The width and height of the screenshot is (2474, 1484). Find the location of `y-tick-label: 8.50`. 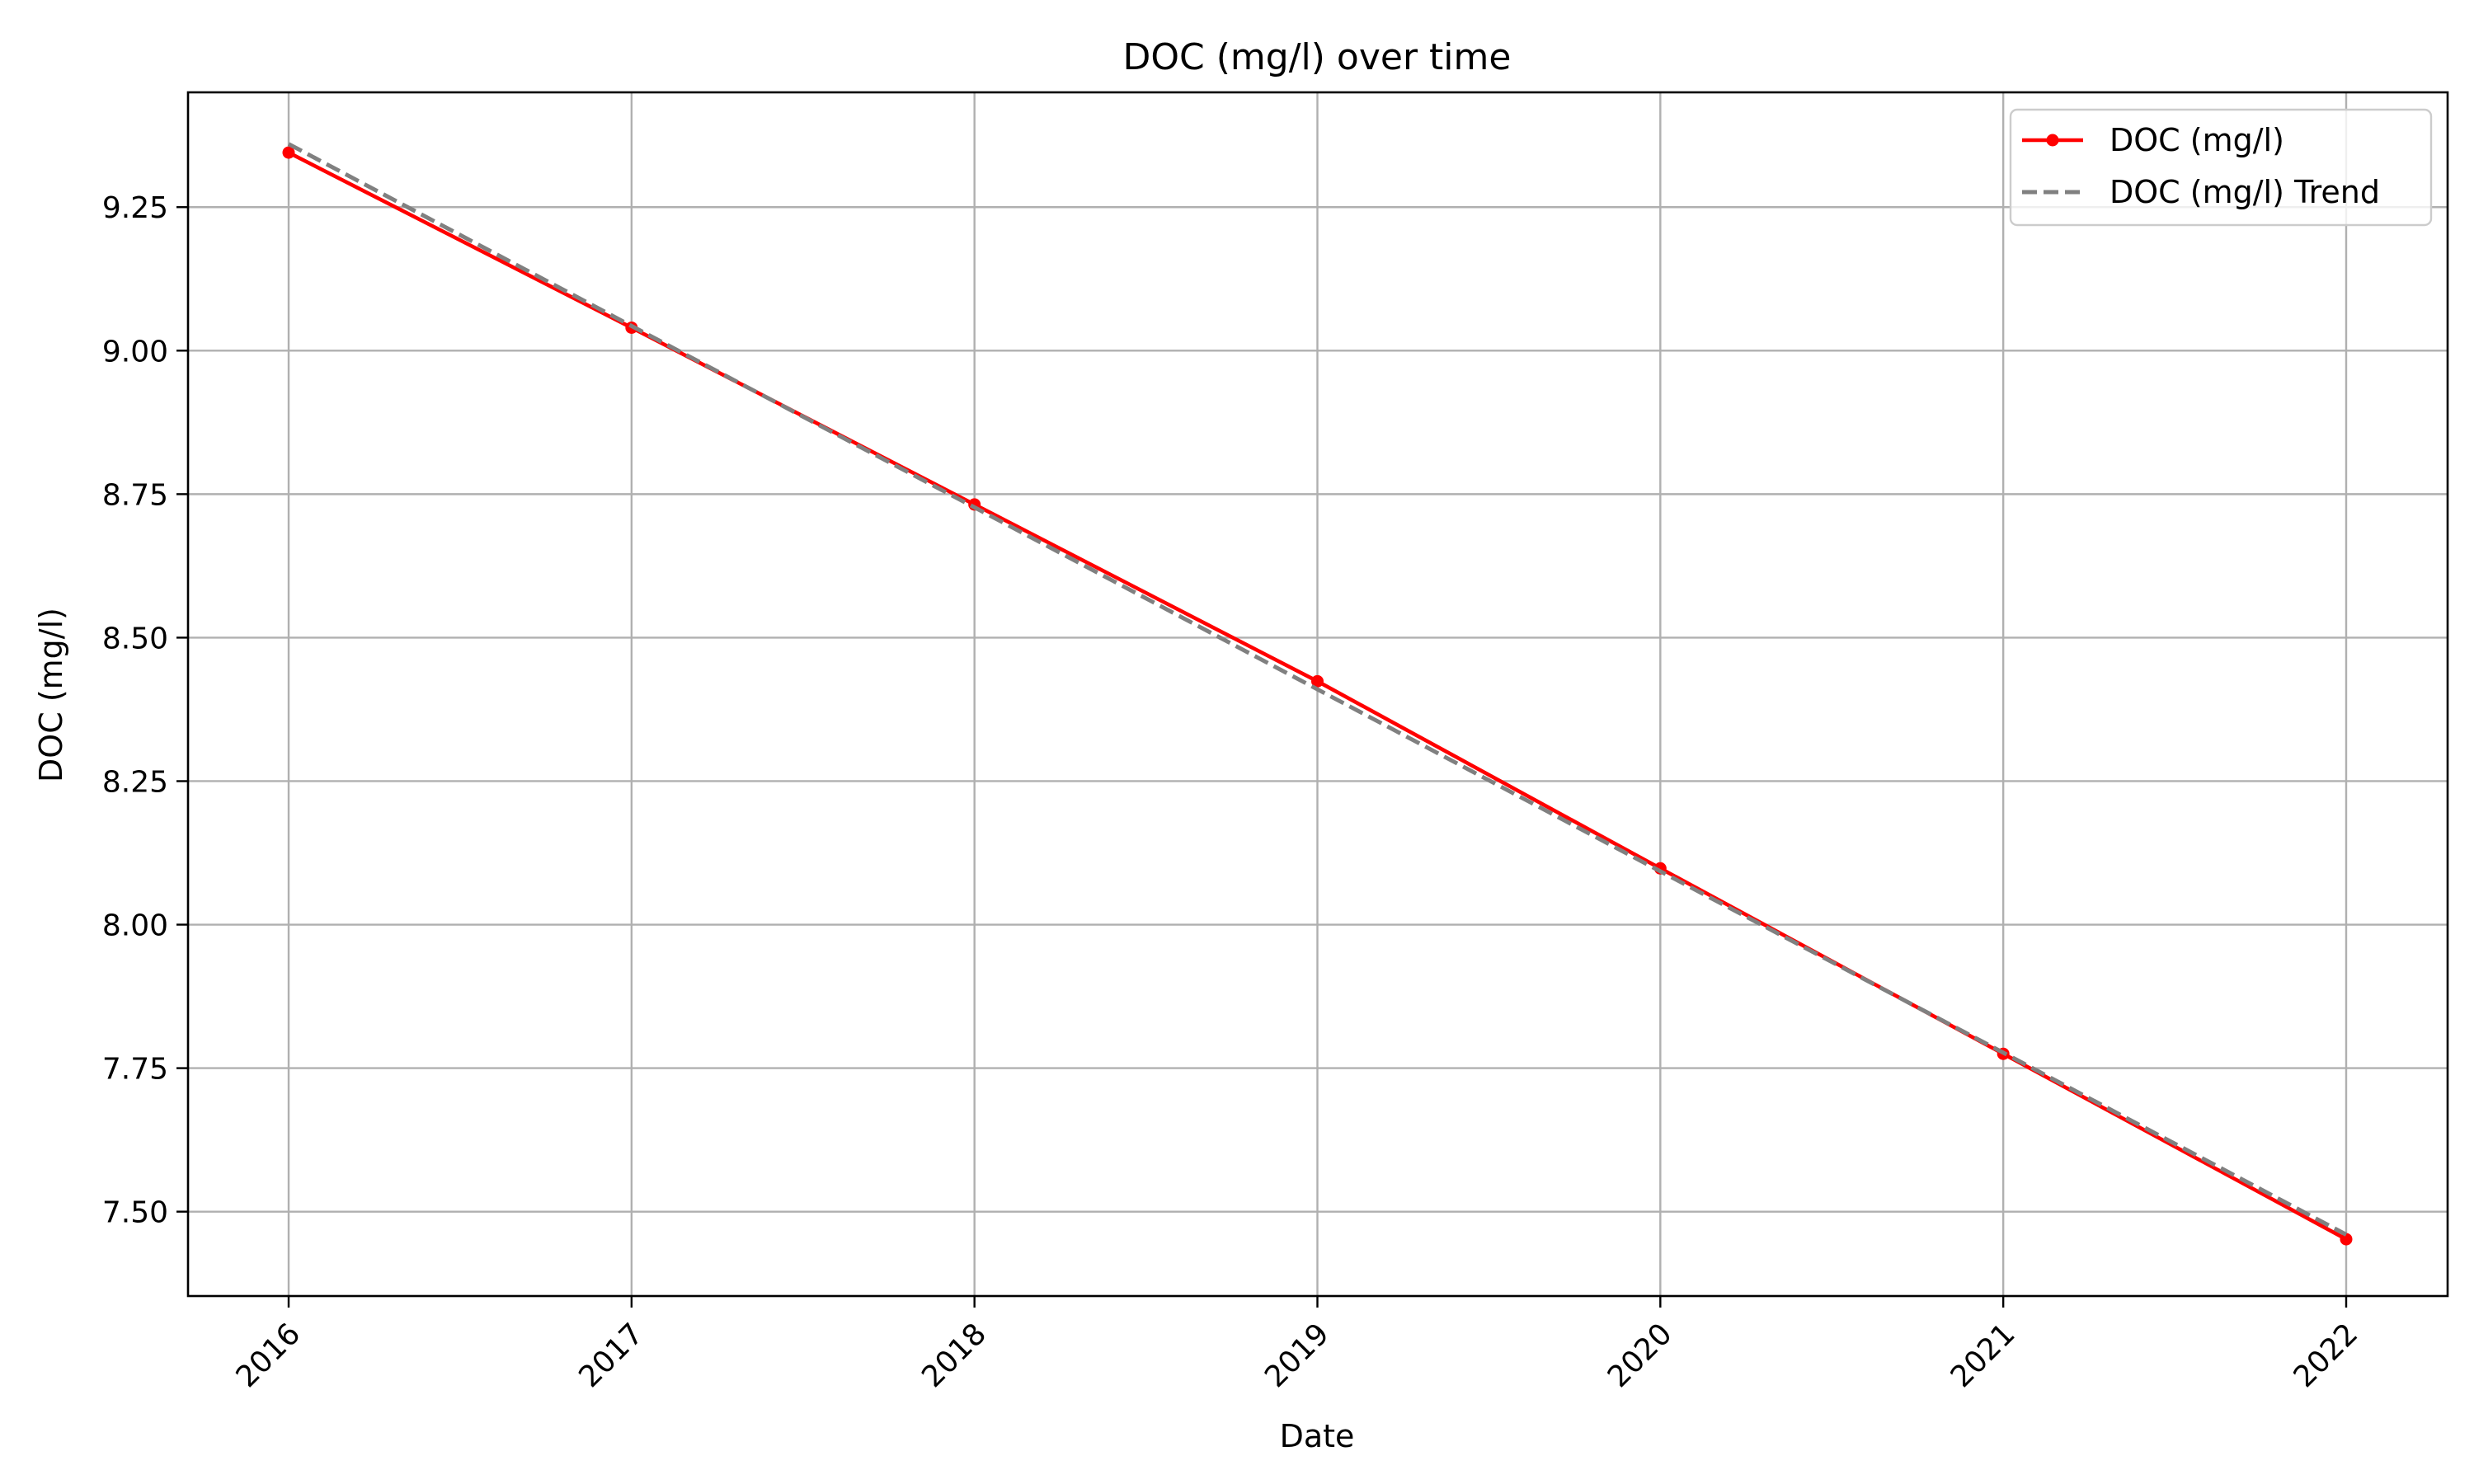

y-tick-label: 8.50 is located at coordinates (135, 638).